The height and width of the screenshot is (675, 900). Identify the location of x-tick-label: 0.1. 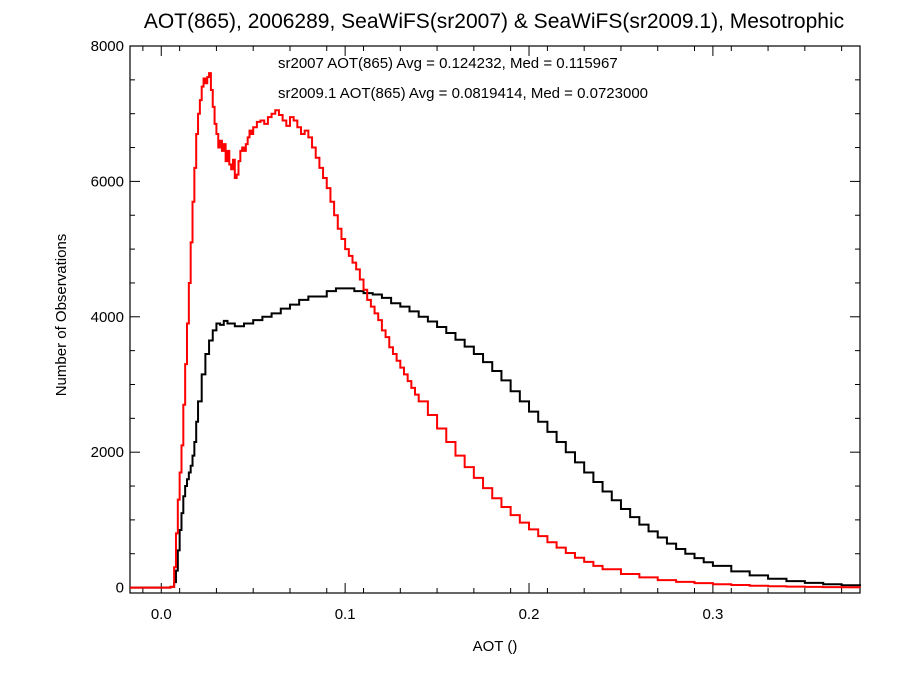
(345, 614).